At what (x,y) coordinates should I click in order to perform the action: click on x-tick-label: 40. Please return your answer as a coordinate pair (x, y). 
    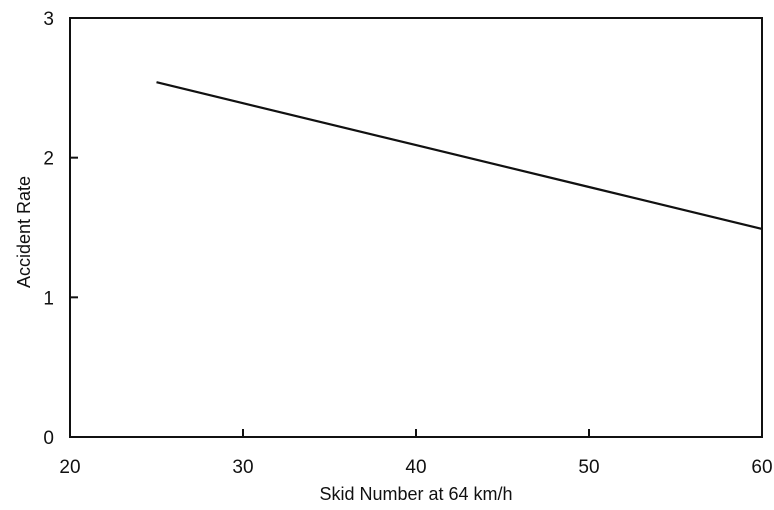
    Looking at the image, I should click on (415, 467).